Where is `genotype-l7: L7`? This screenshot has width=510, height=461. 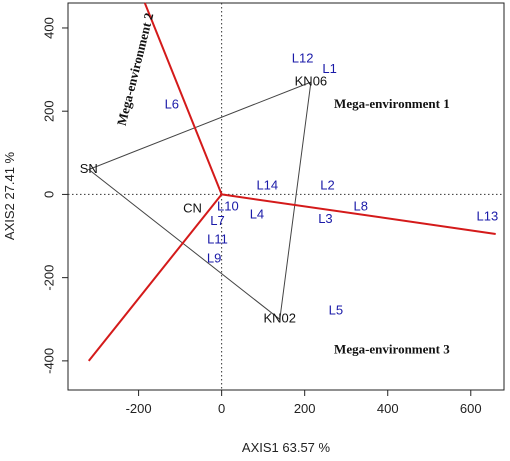 genotype-l7: L7 is located at coordinates (217, 220).